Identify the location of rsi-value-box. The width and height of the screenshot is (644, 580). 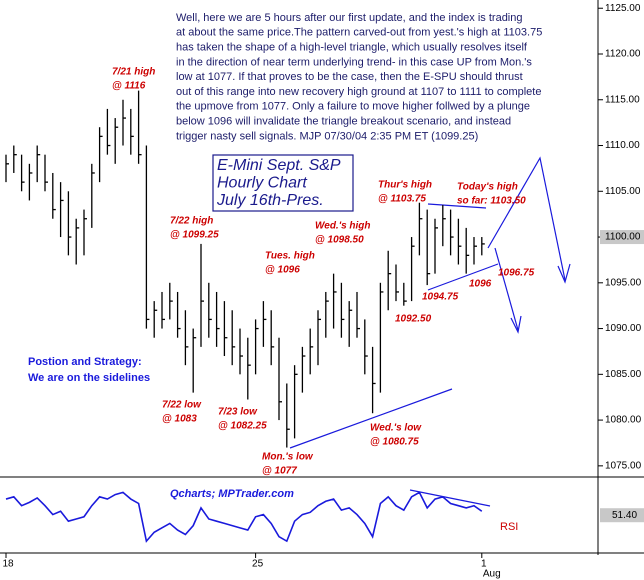
(622, 515).